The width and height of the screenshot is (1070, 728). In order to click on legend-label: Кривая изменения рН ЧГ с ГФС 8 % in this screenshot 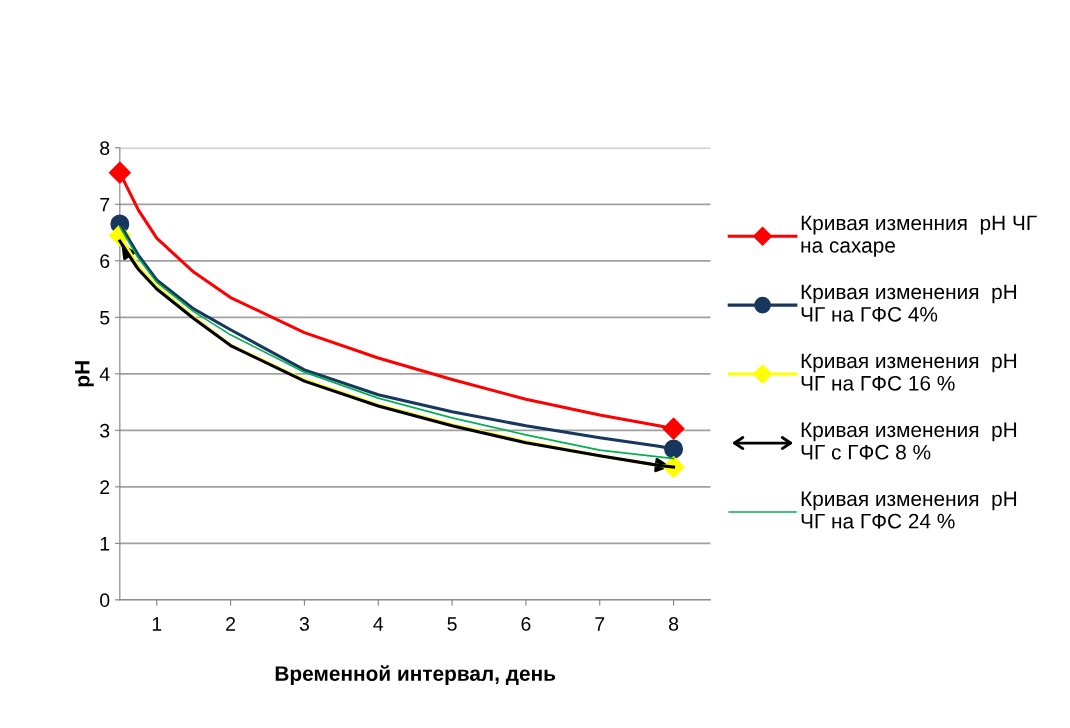, I will do `click(909, 441)`.